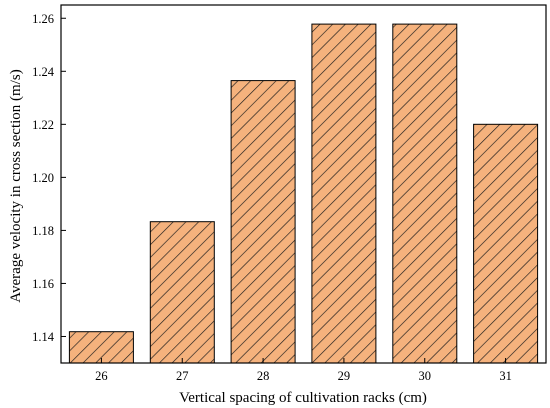 The width and height of the screenshot is (550, 408). What do you see at coordinates (43, 337) in the screenshot?
I see `y-tick-label: 1.14` at bounding box center [43, 337].